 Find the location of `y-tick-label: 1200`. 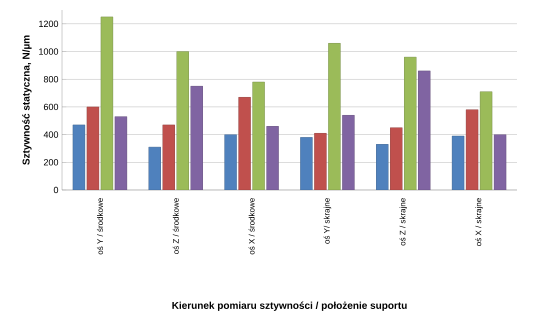

y-tick-label: 1200 is located at coordinates (48, 24).